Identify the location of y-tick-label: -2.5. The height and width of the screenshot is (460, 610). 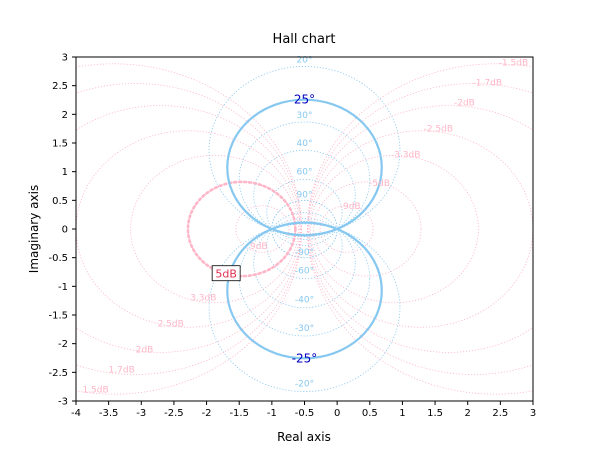
(58, 373).